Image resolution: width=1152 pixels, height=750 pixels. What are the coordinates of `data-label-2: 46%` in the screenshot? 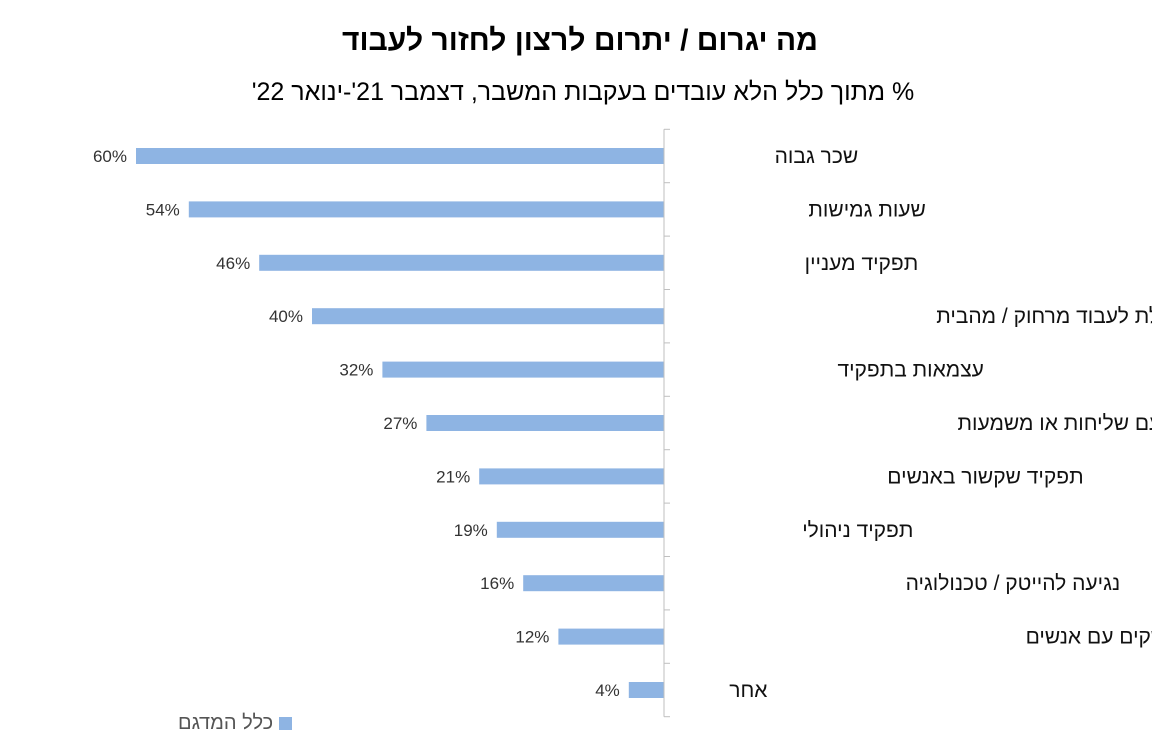 It's located at (233, 263).